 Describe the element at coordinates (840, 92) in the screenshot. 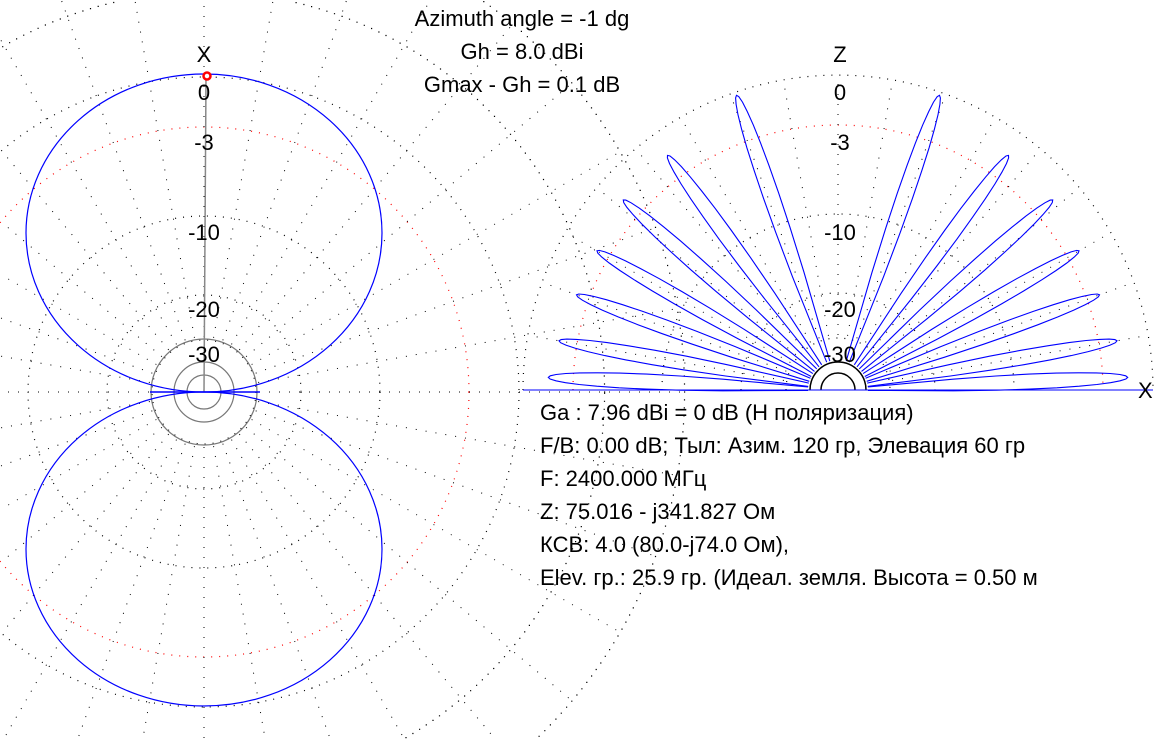

I see `el-ring-label: 0` at that location.